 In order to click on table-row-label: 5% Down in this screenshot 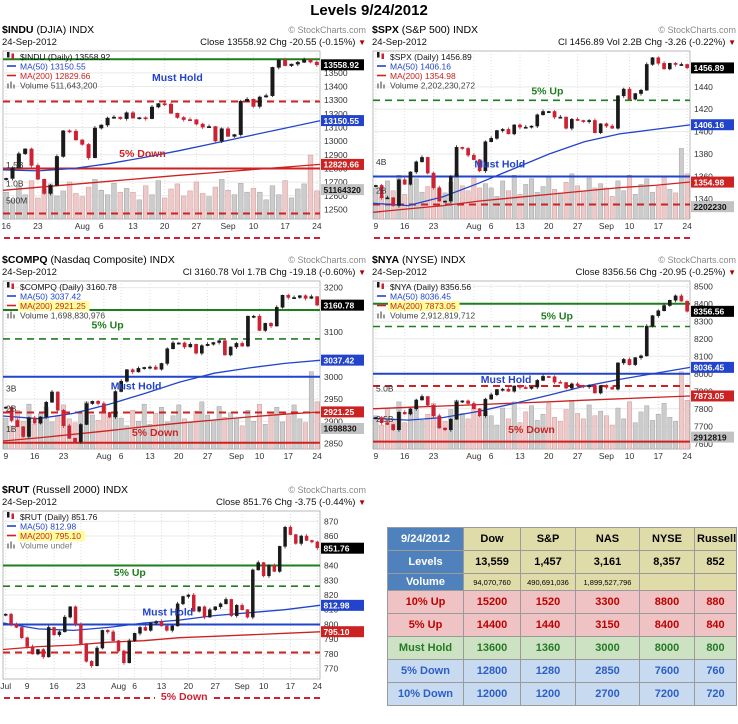, I will do `click(425, 671)`.